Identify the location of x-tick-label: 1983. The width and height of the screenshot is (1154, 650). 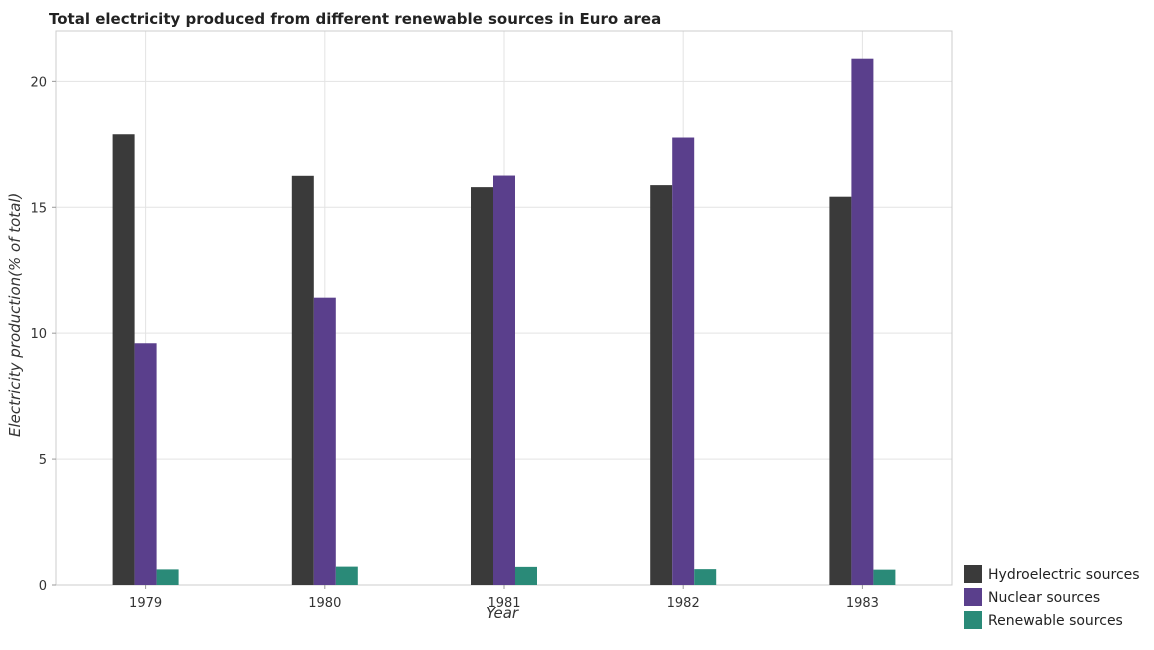
(862, 603).